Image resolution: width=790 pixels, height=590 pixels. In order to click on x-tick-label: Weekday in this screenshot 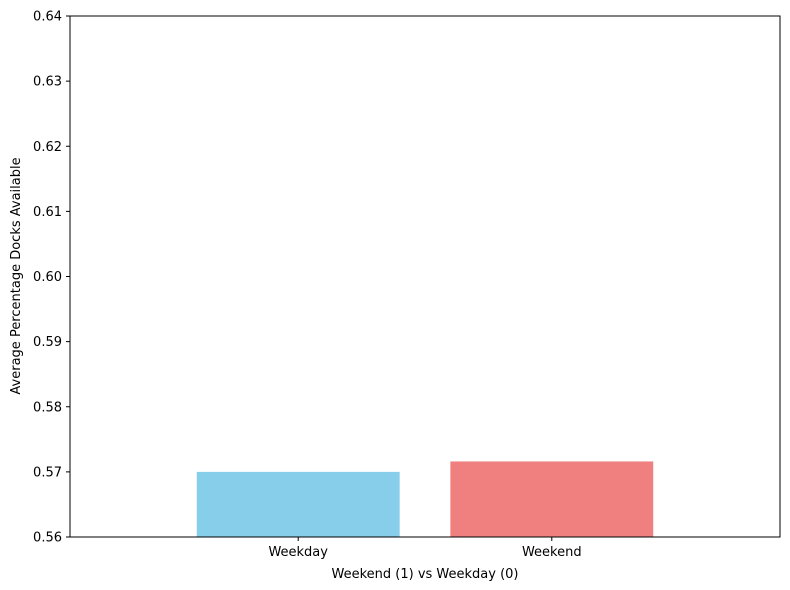, I will do `click(298, 552)`.